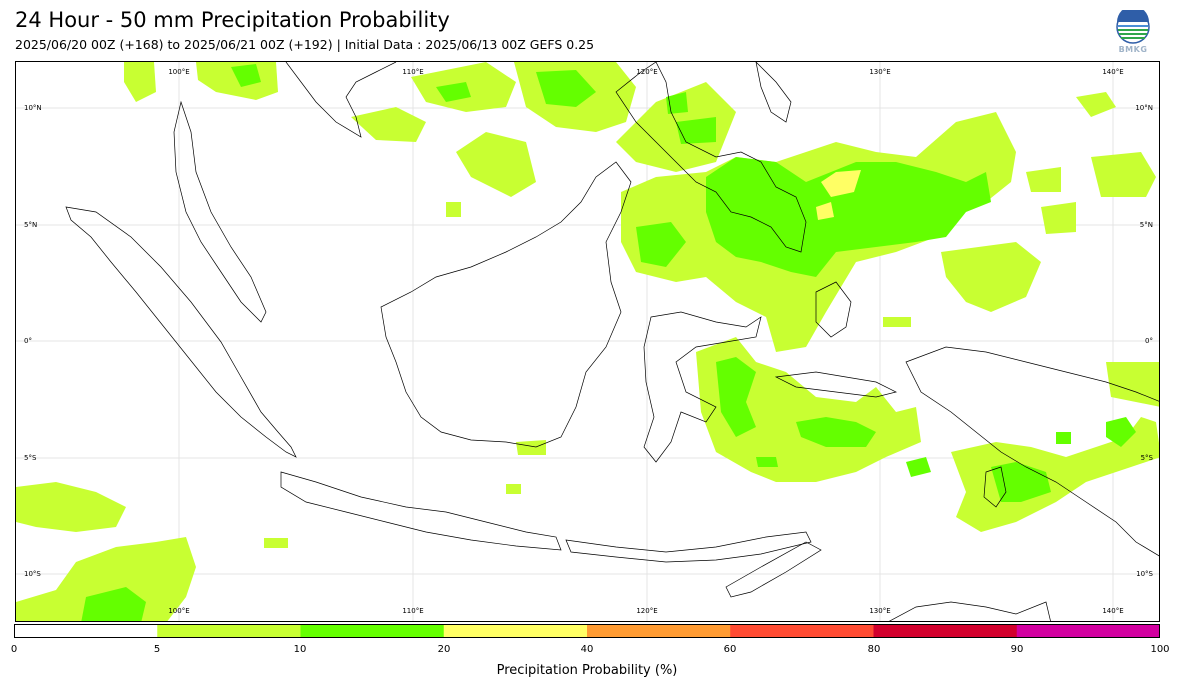  Describe the element at coordinates (879, 611) in the screenshot. I see `lon-tick-bottom: 130°E` at that location.